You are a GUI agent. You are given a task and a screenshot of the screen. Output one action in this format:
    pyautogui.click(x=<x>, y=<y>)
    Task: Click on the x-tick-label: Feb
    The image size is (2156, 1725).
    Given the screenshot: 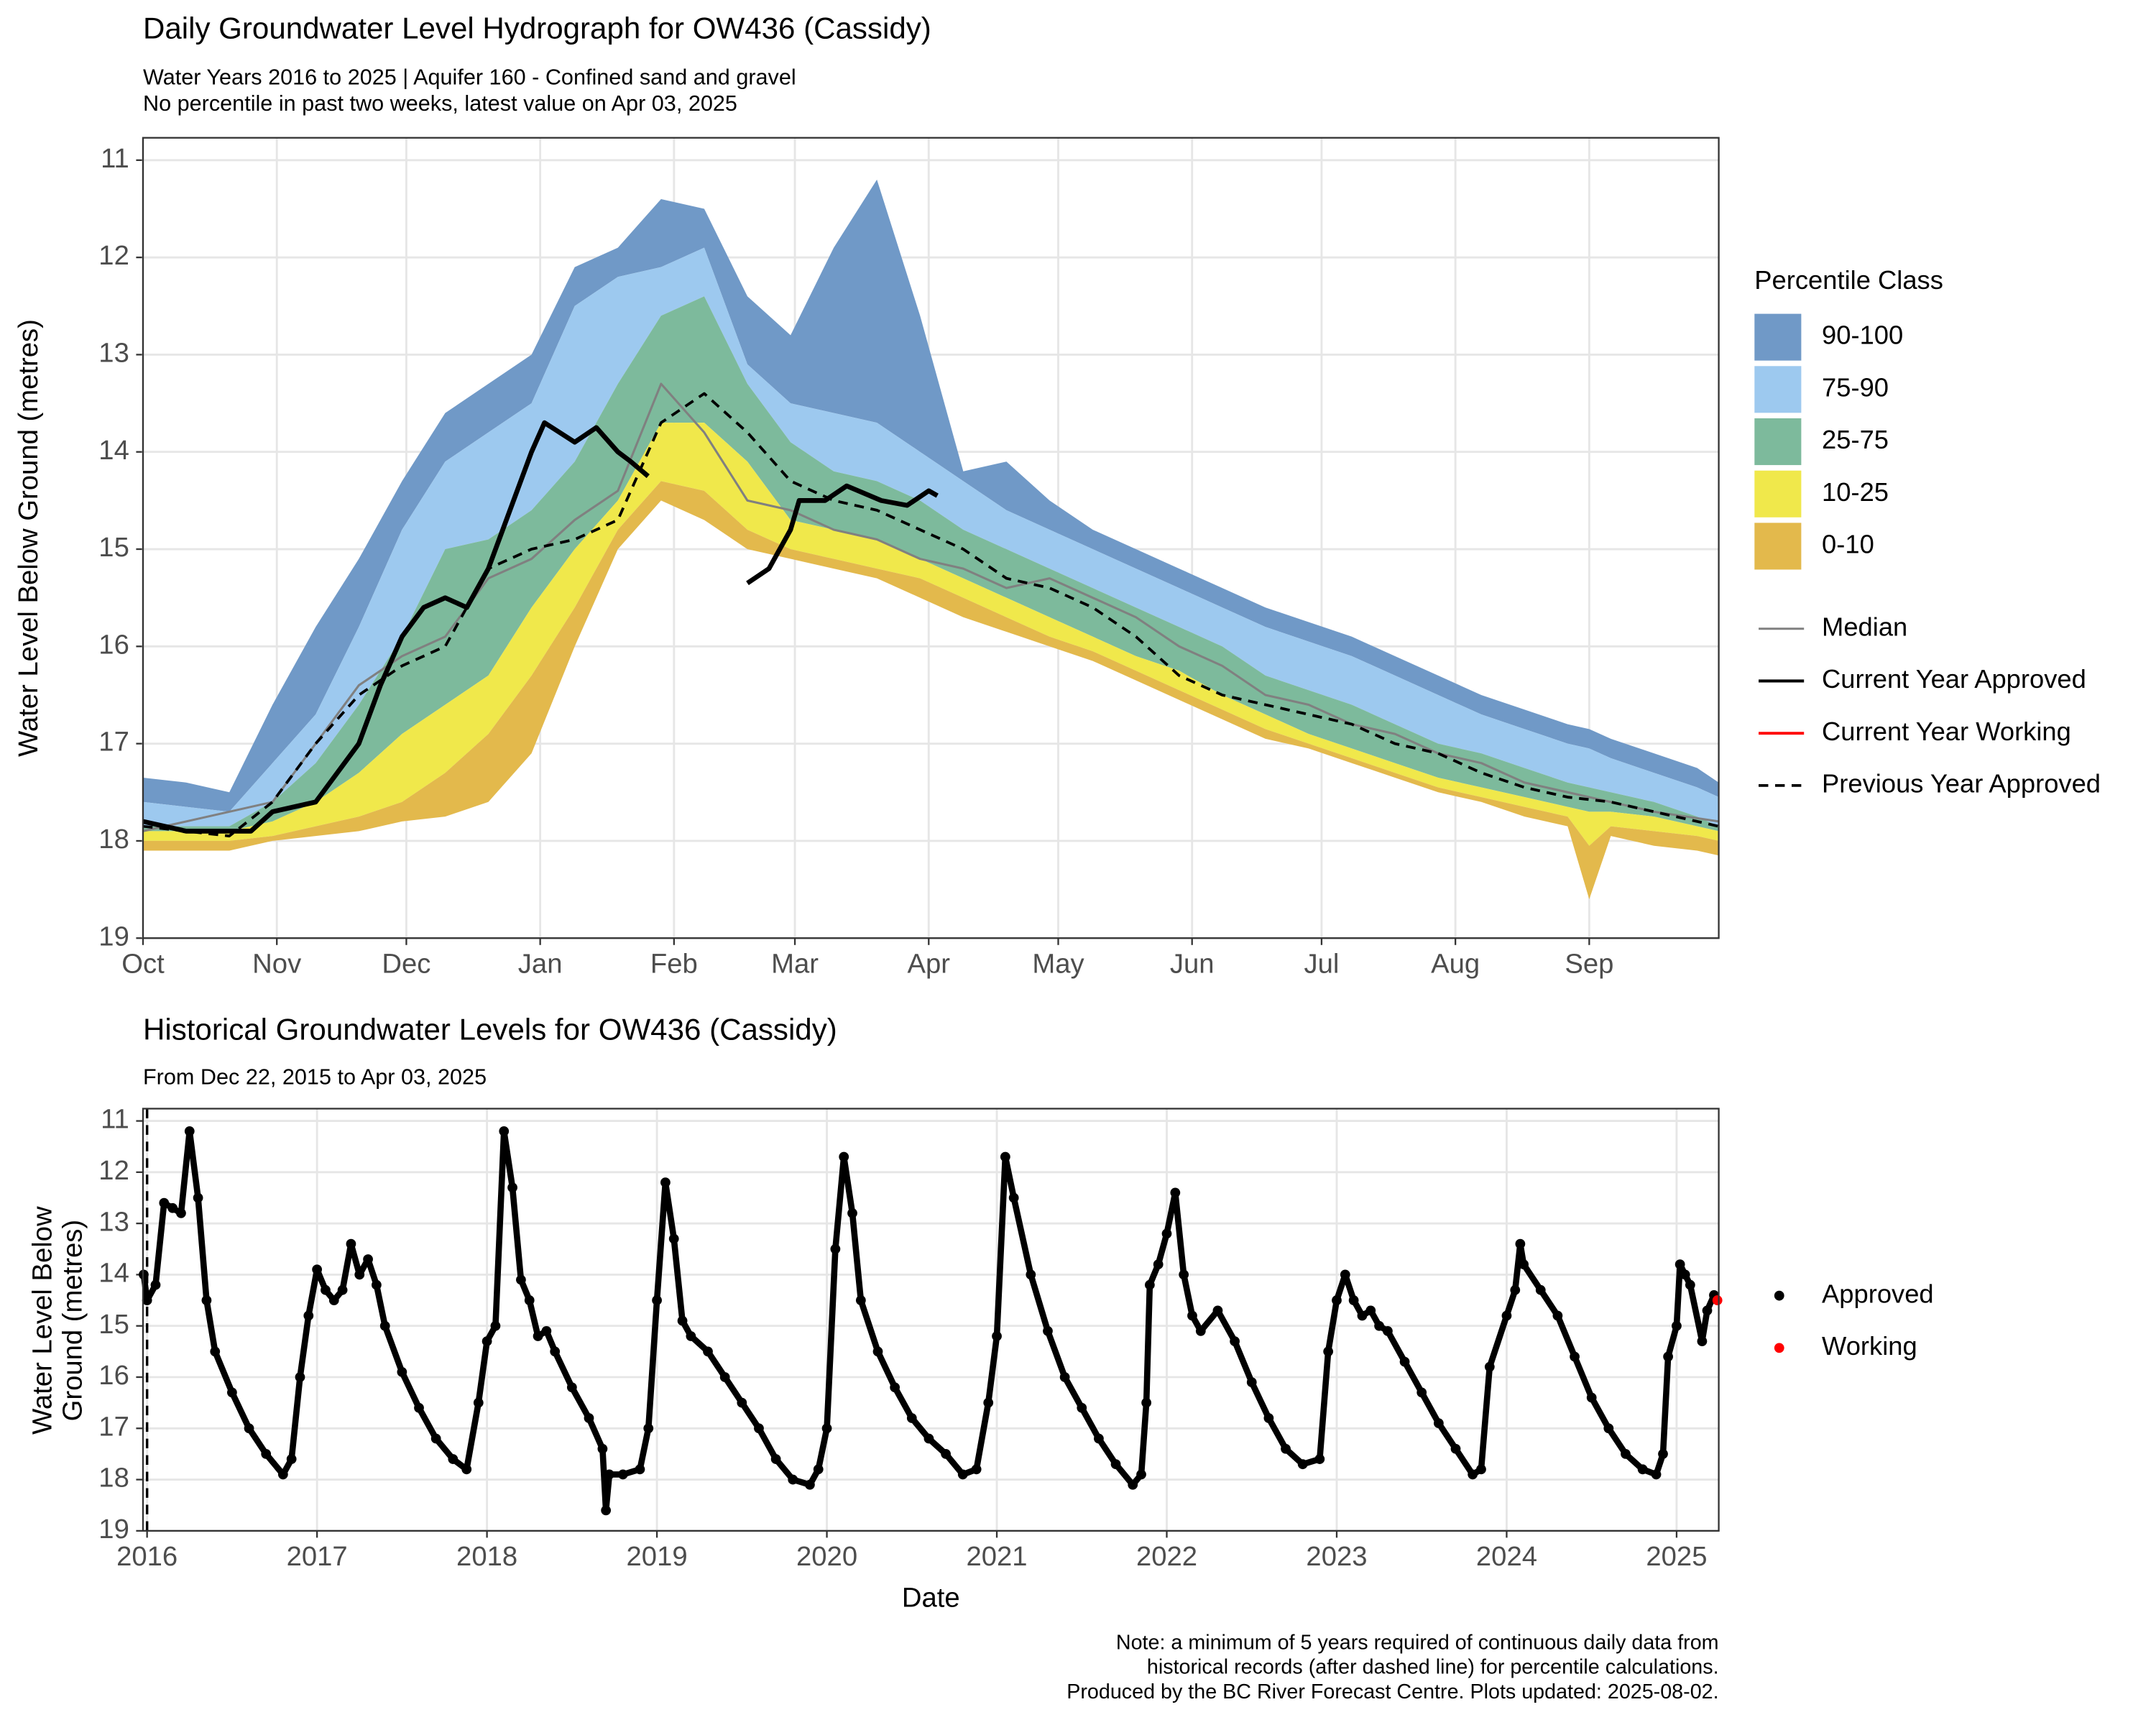 What is the action you would take?
    pyautogui.click(x=674, y=964)
    